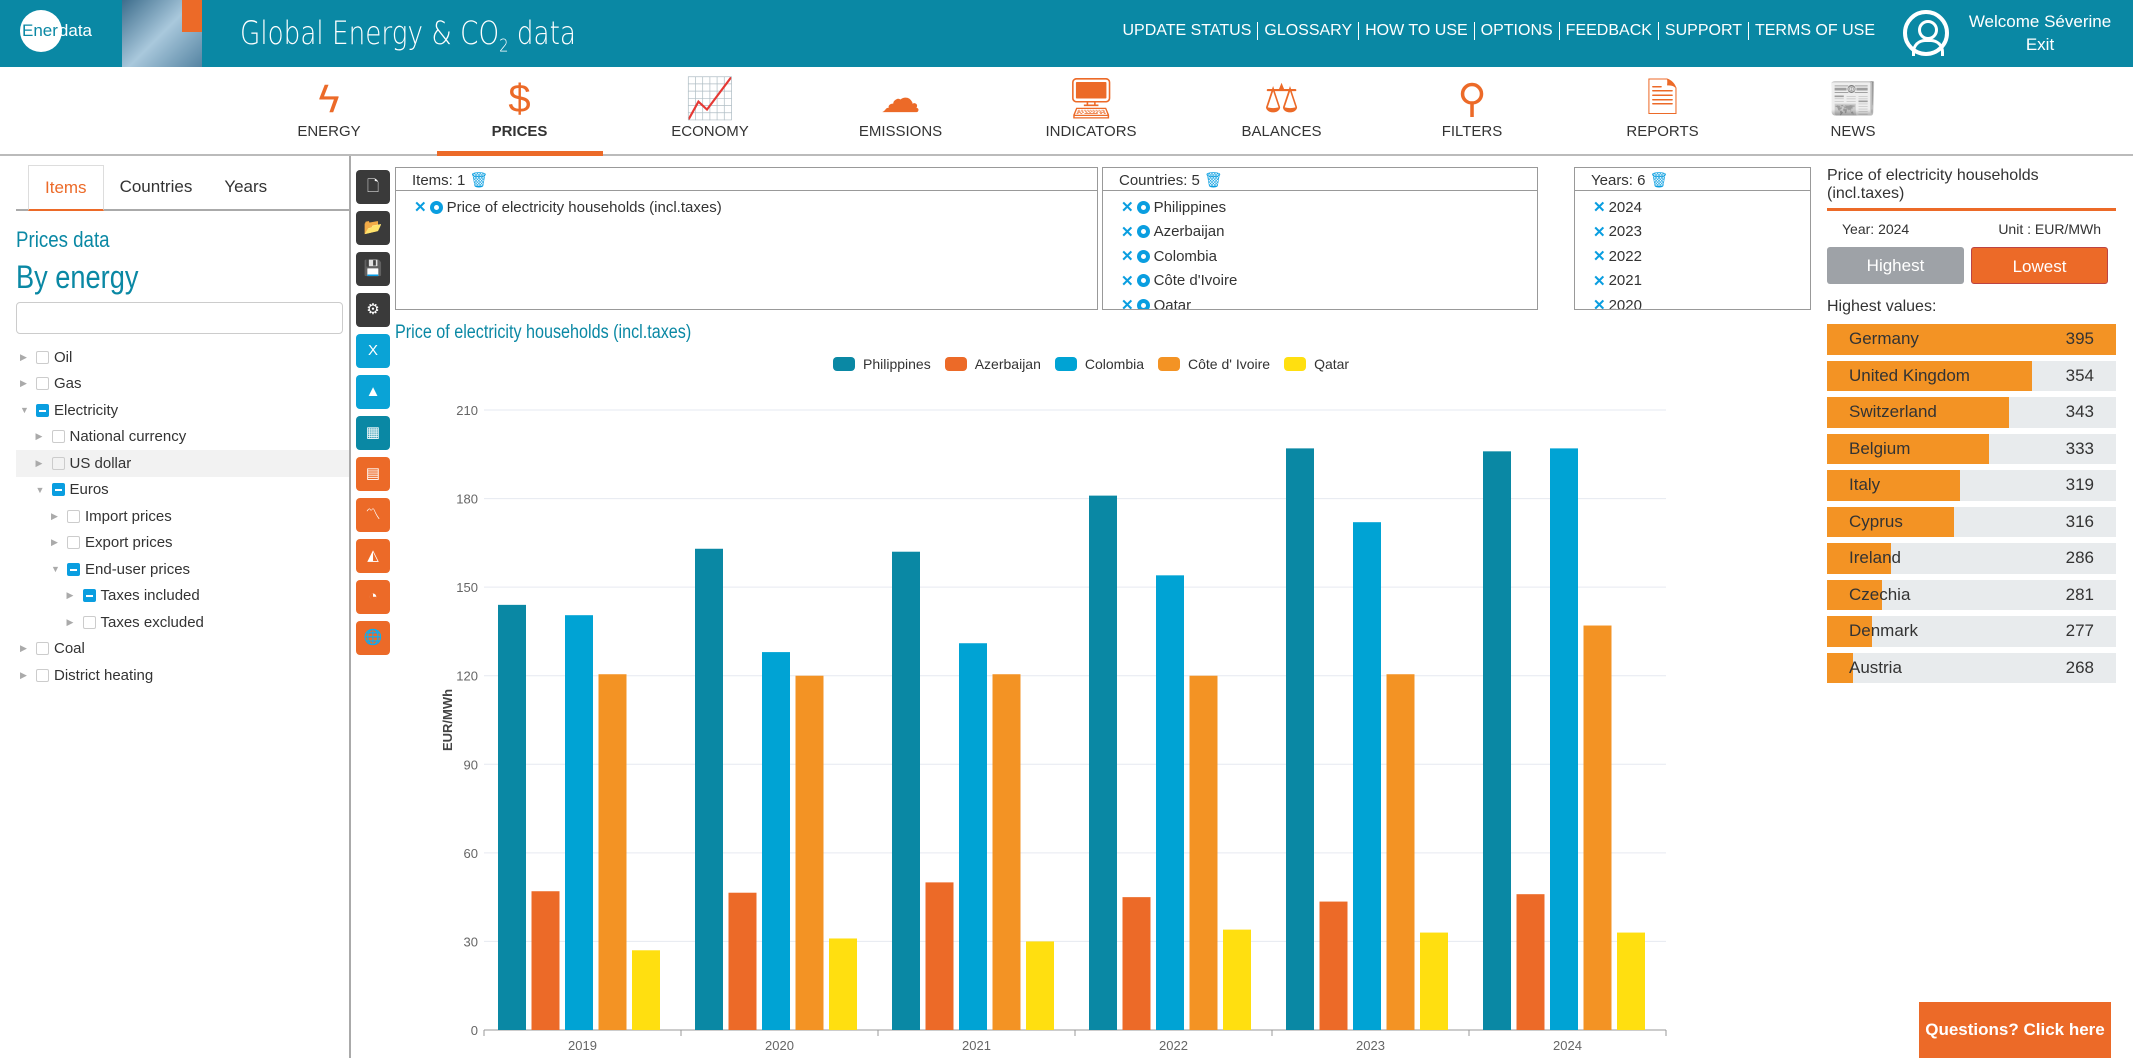  I want to click on tree-node: ▶ Oil, so click(182, 357).